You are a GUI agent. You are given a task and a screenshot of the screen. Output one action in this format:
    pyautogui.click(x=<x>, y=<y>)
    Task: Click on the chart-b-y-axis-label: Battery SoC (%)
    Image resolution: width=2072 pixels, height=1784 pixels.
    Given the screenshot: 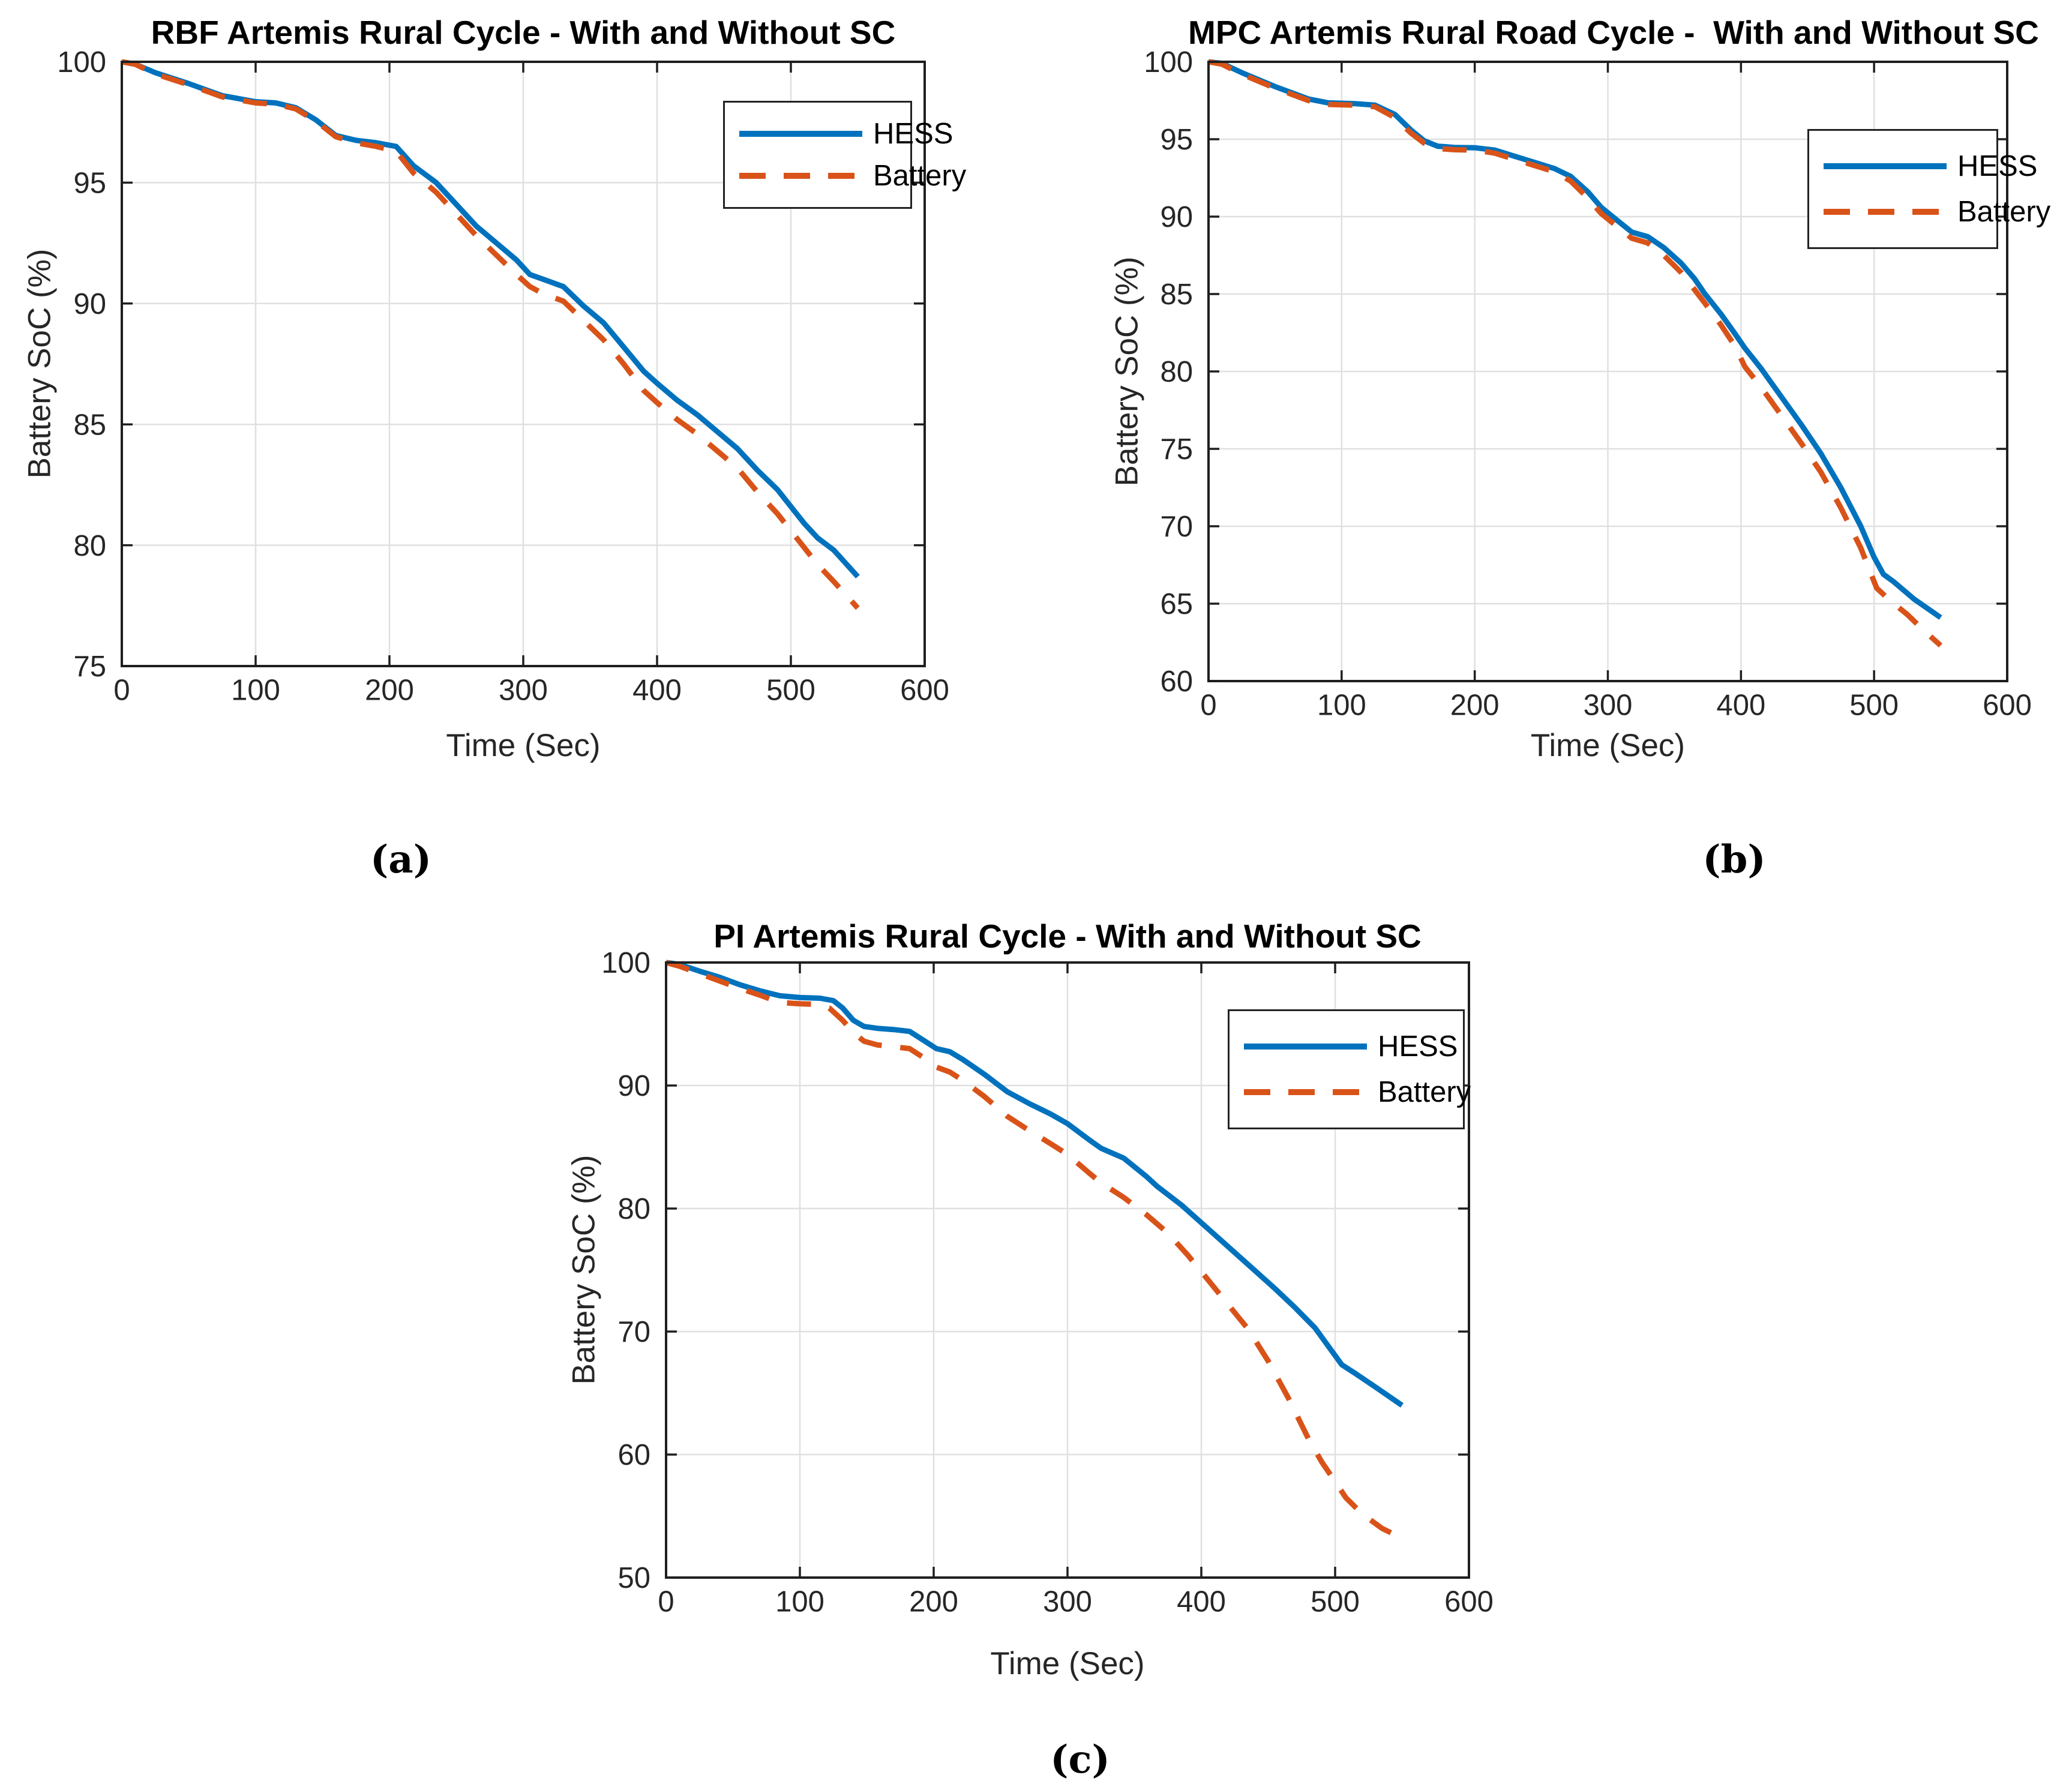 What is the action you would take?
    pyautogui.click(x=1127, y=371)
    